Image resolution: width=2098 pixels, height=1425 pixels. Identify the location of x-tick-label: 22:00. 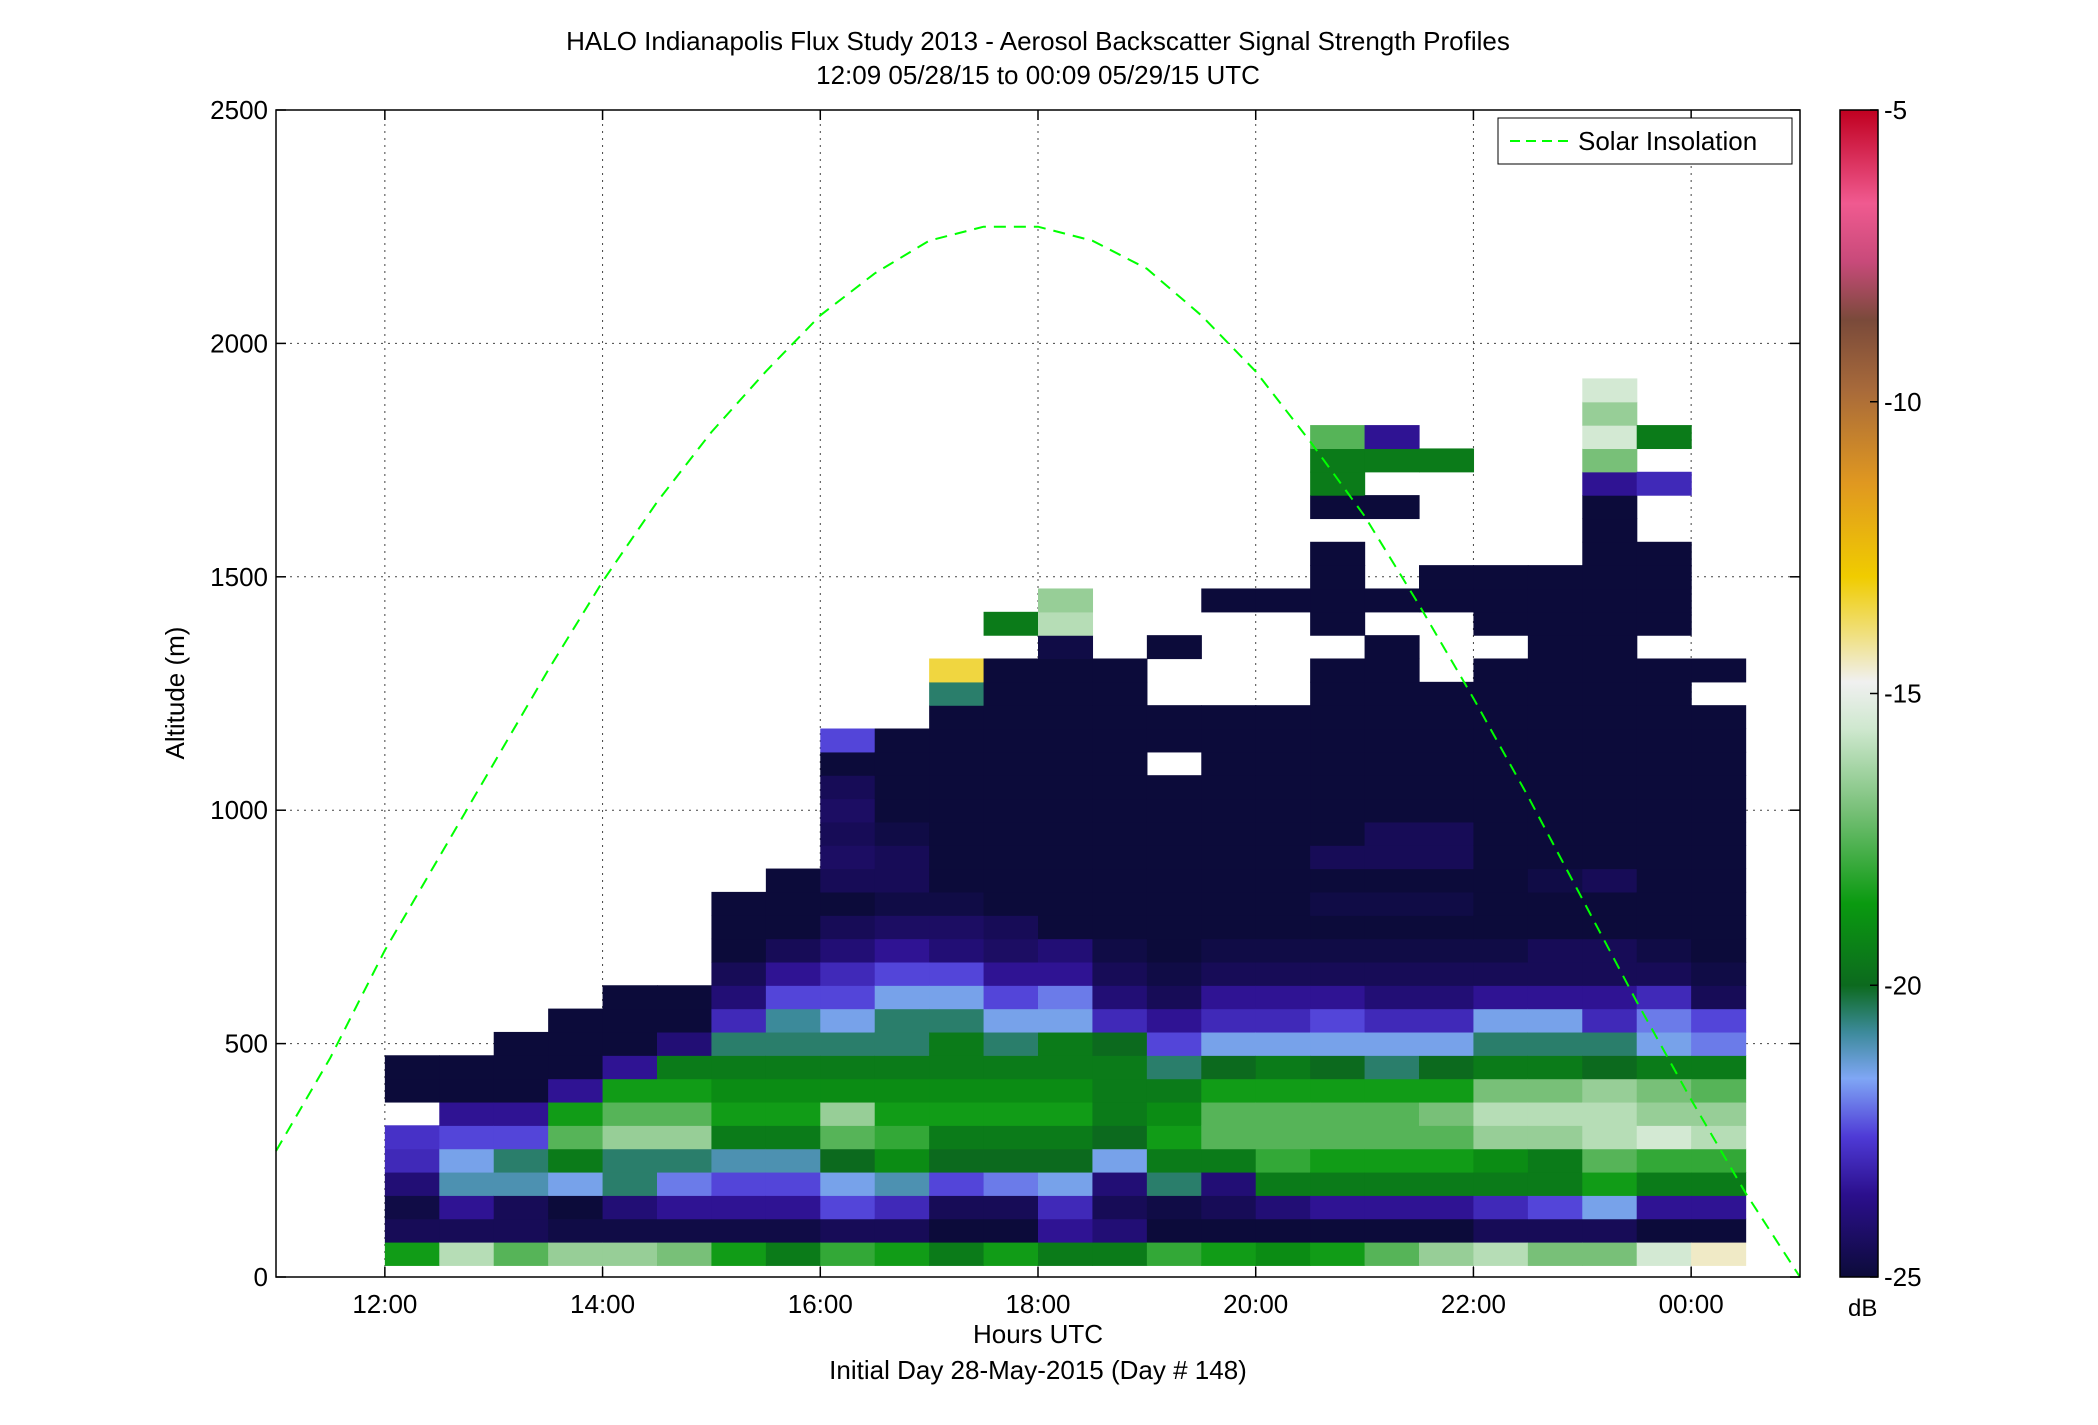
(1473, 1304).